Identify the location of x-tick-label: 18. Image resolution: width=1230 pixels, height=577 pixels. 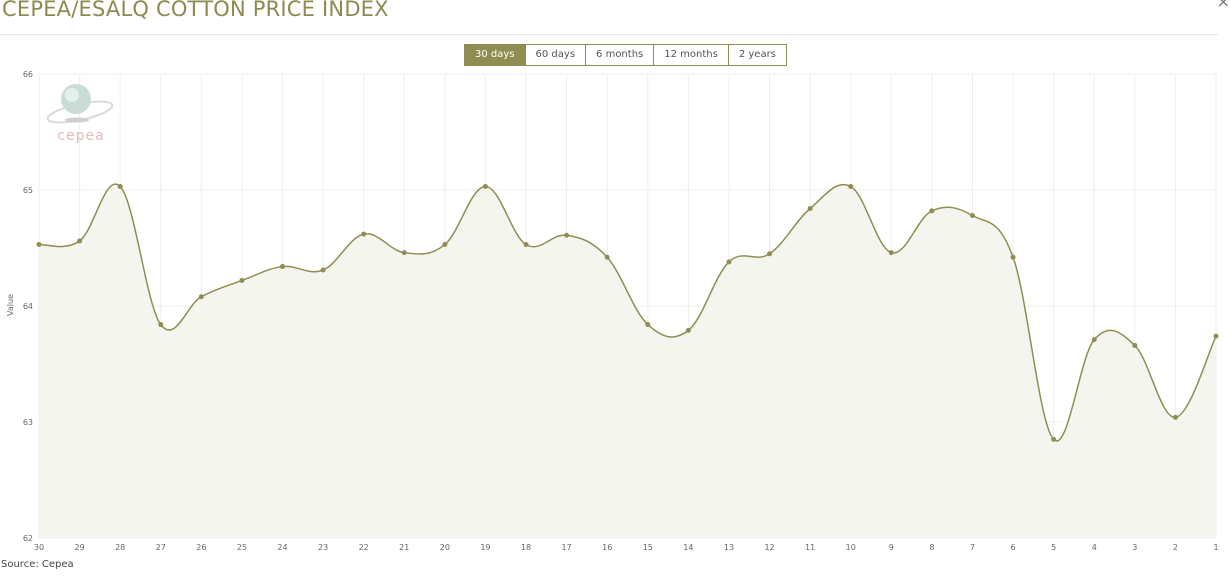
(526, 547).